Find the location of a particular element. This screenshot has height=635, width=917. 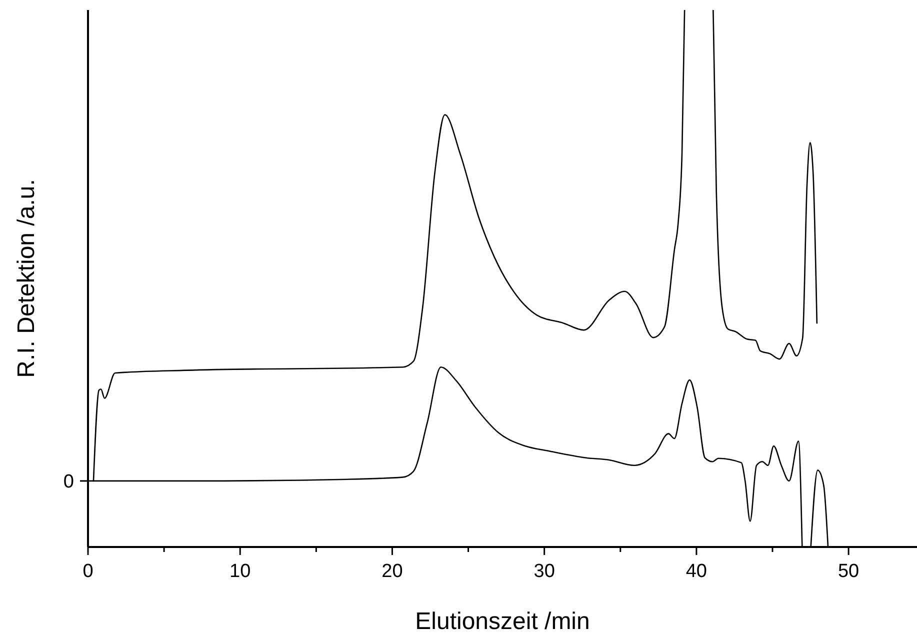

x-tick-label: 20 is located at coordinates (392, 571).